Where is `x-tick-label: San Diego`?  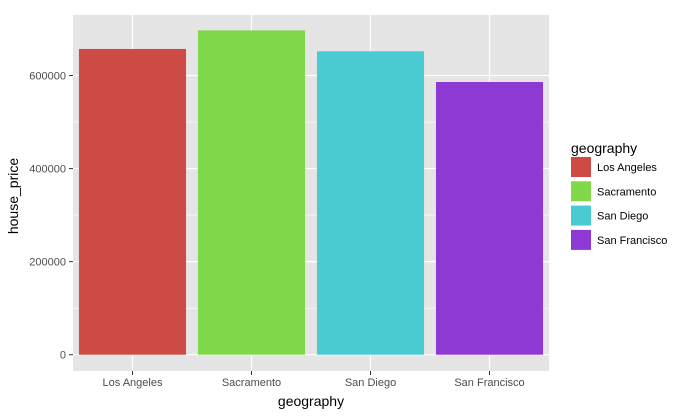
x-tick-label: San Diego is located at coordinates (370, 383).